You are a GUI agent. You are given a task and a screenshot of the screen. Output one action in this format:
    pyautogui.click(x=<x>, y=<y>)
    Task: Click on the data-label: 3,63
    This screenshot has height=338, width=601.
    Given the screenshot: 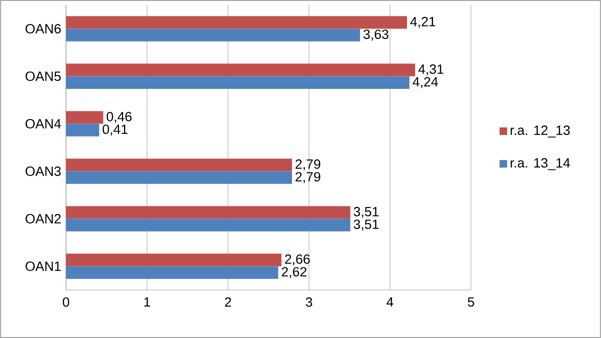 What is the action you would take?
    pyautogui.click(x=375, y=35)
    